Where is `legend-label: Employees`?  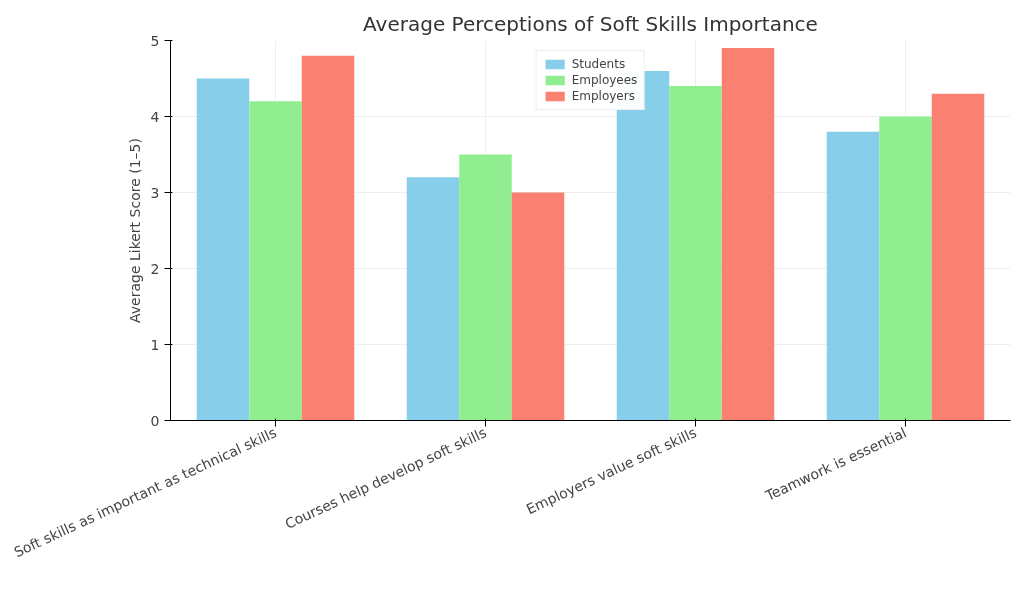 legend-label: Employees is located at coordinates (604, 80).